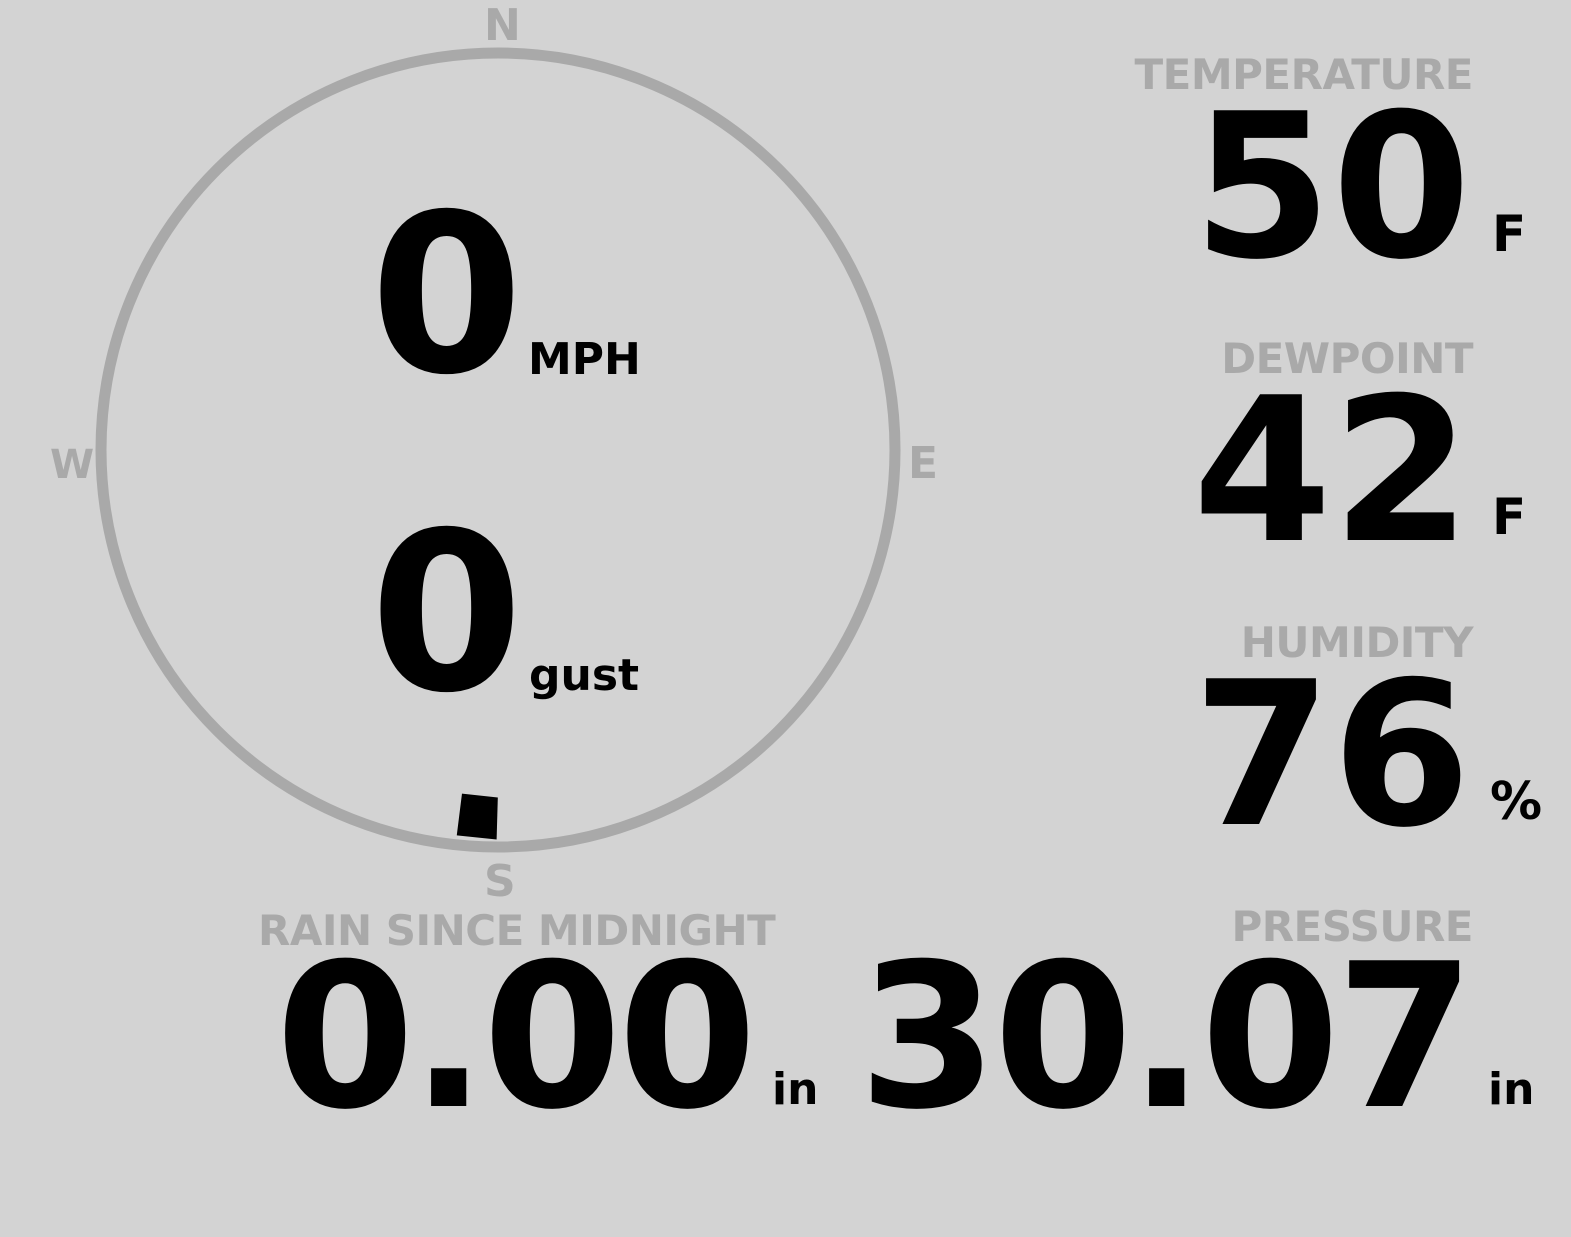 The image size is (1571, 1237). Describe the element at coordinates (502, 25) in the screenshot. I see `compass-n: N` at that location.